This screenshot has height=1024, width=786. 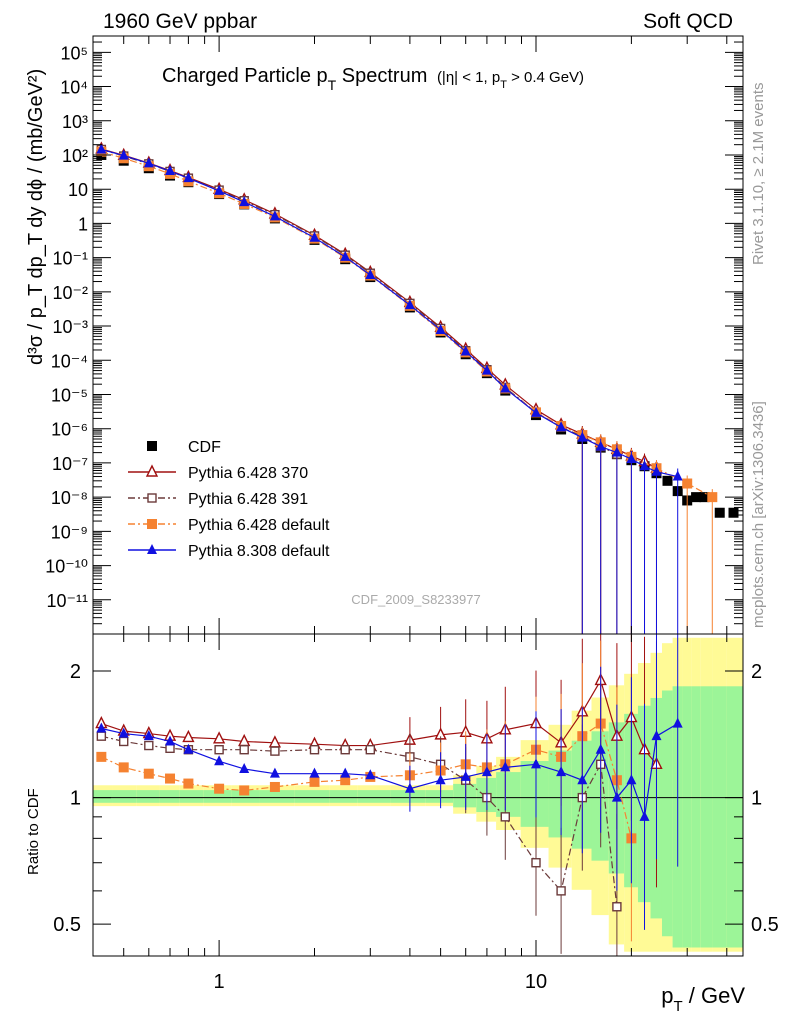 I want to click on legend-label: Pythia 6.428 391, so click(x=248, y=499).